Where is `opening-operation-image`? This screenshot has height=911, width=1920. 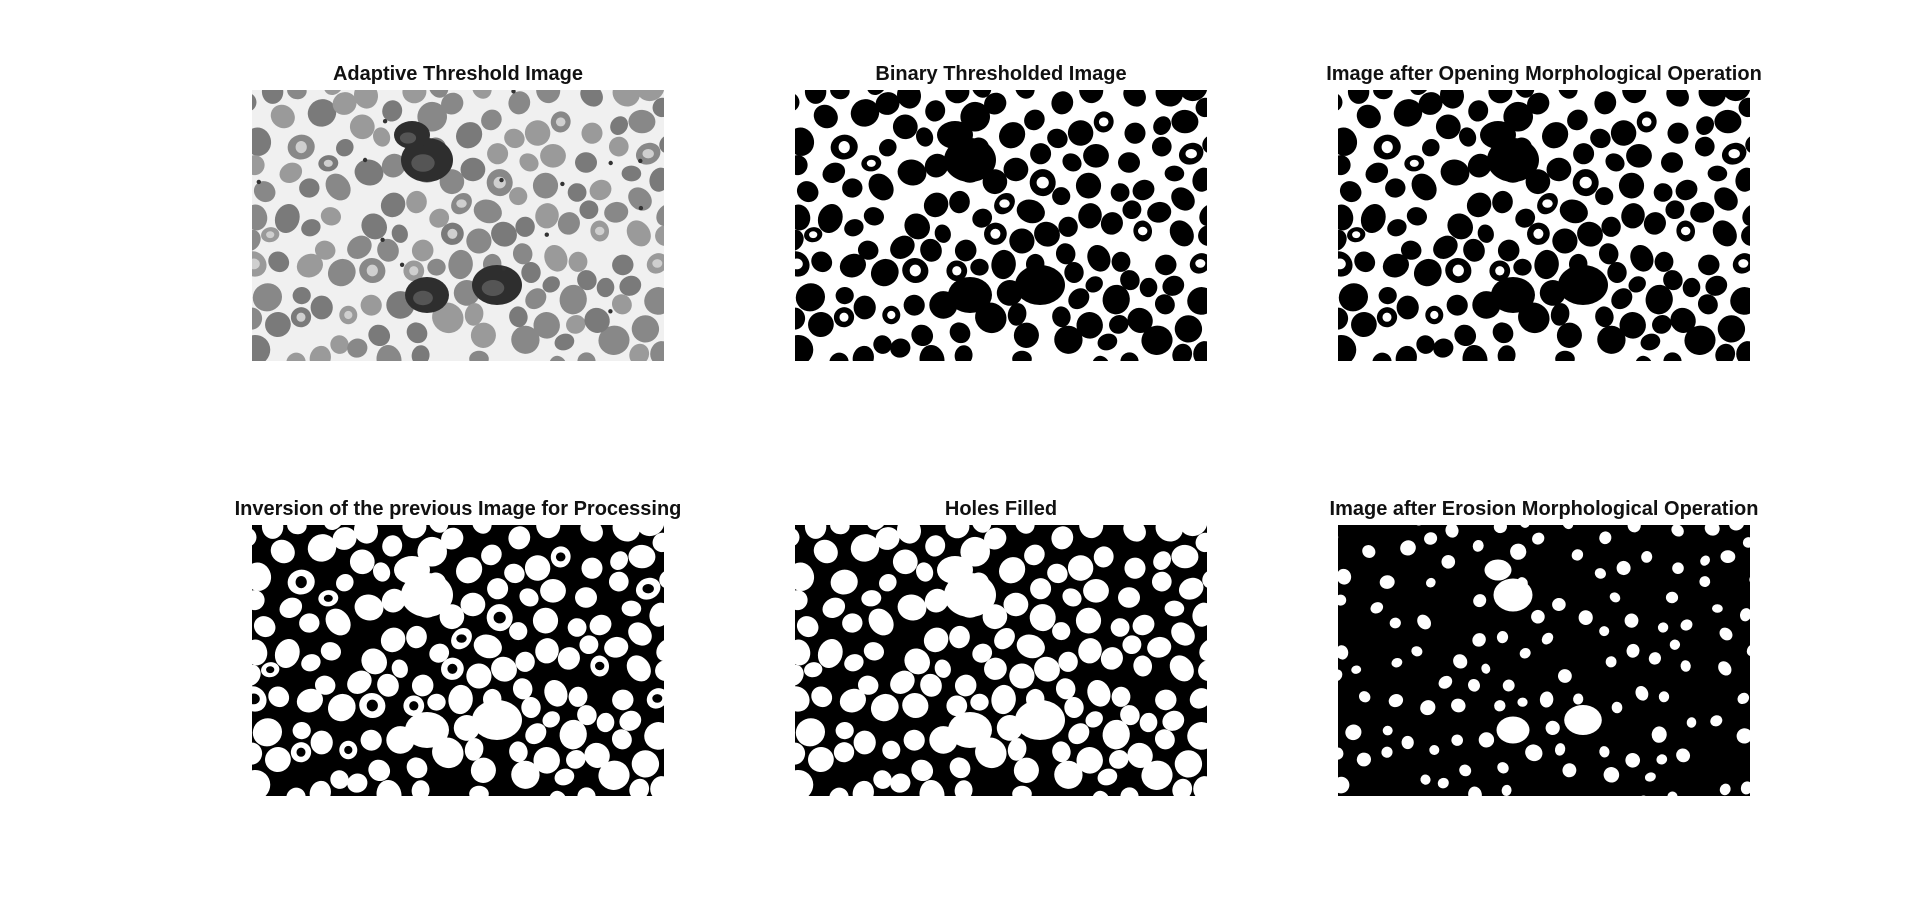 opening-operation-image is located at coordinates (1544, 225).